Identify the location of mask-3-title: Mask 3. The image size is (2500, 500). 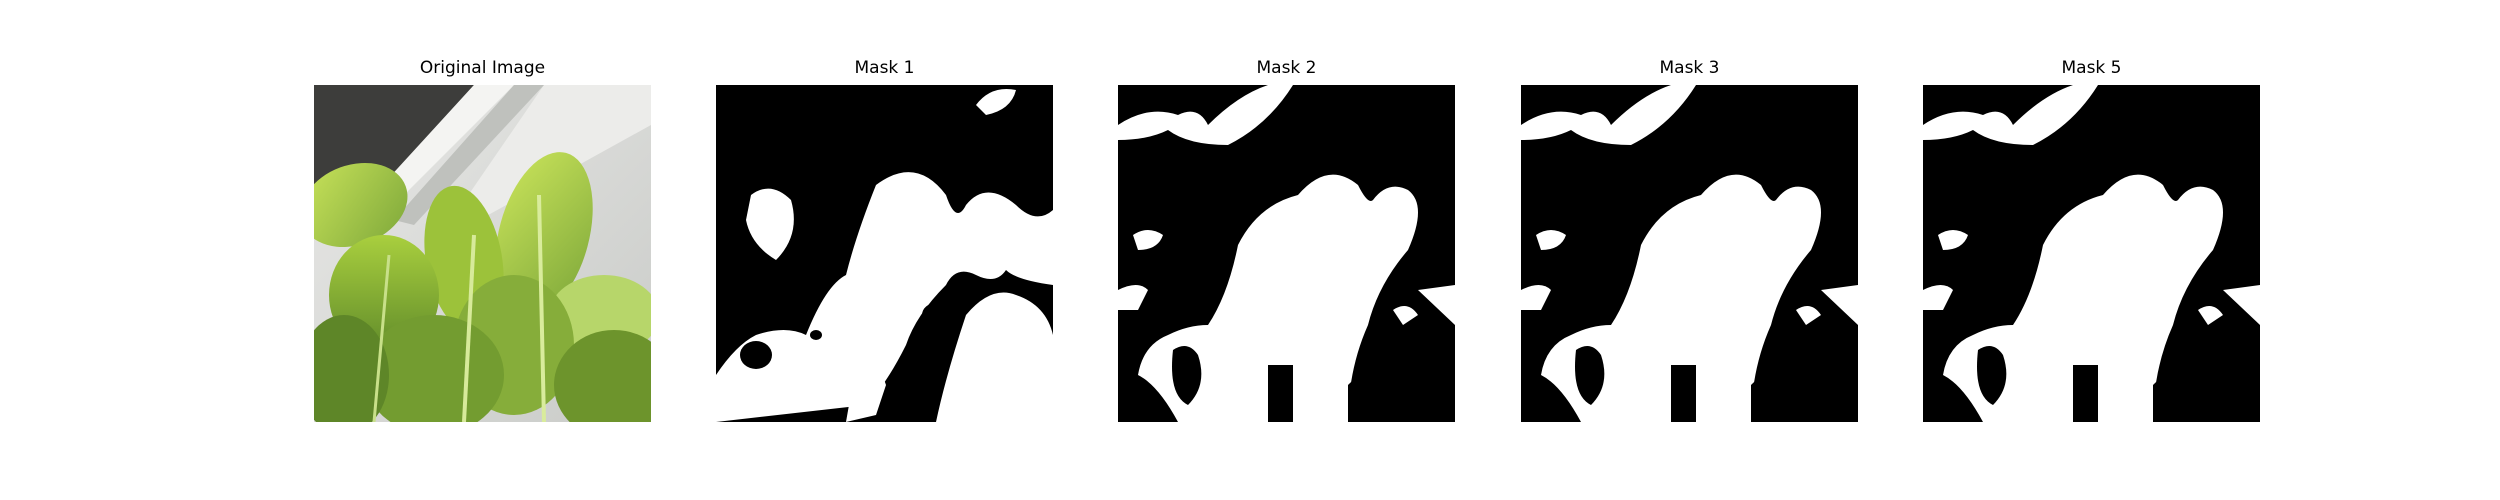
(1689, 68).